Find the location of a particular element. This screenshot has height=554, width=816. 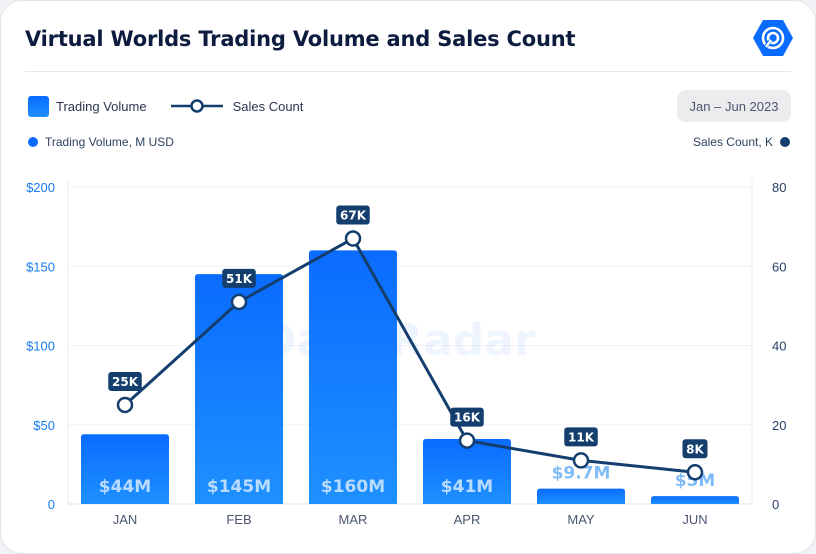

left-axis-title-text: Trading Volume, M USD is located at coordinates (109, 142).